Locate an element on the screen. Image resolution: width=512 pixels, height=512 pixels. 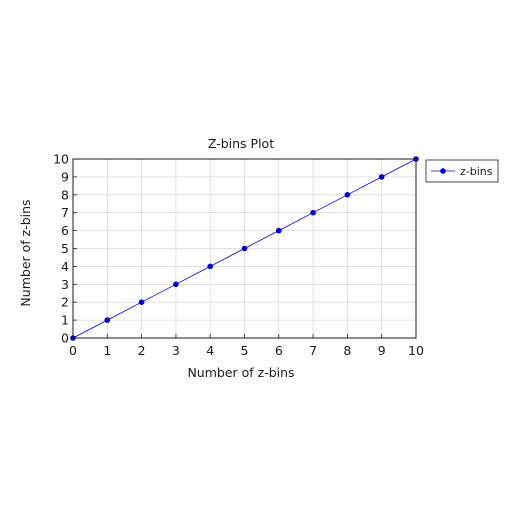
x-tick-label: 3 is located at coordinates (176, 350).